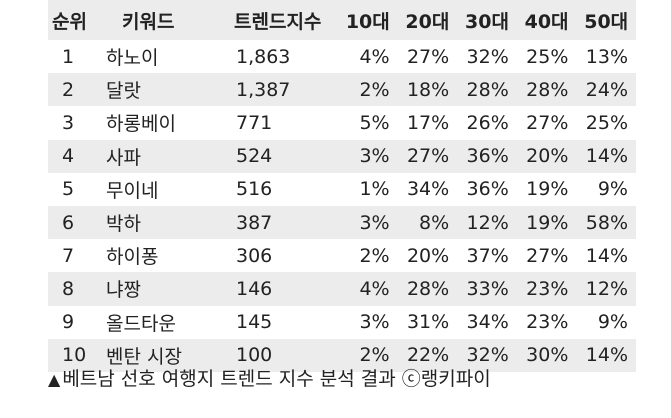 The image size is (671, 418). I want to click on cell-50s: 13%, so click(606, 56).